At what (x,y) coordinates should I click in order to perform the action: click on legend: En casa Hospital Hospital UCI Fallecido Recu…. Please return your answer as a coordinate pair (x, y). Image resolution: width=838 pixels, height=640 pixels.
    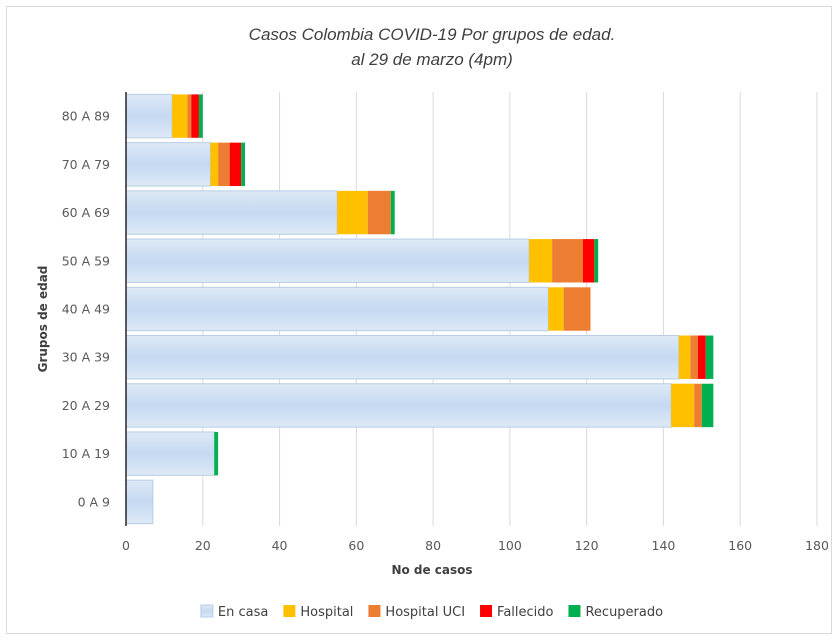
    Looking at the image, I should click on (431, 612).